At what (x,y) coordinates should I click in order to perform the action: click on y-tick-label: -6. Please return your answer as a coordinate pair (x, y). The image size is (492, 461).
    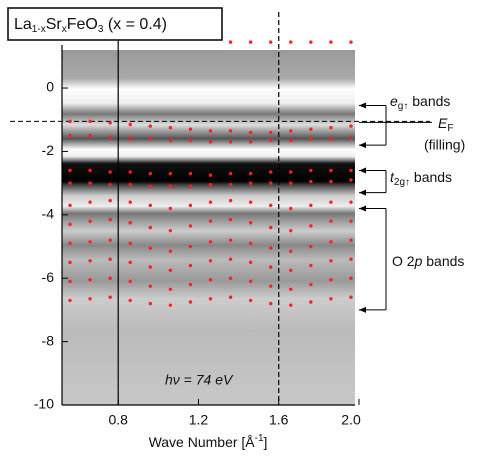
    Looking at the image, I should click on (48, 277).